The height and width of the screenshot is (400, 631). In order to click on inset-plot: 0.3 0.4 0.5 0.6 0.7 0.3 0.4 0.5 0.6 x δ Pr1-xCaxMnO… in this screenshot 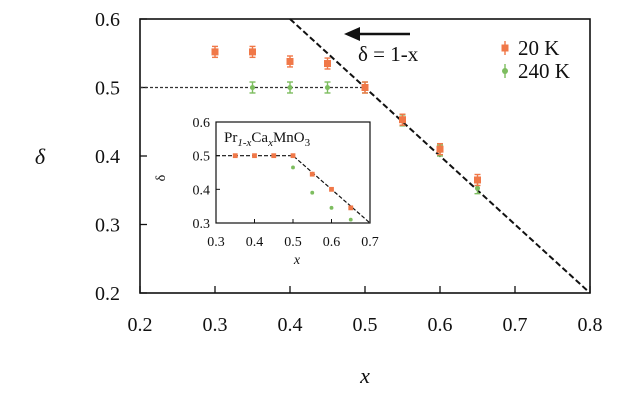, I will do `click(266, 192)`.